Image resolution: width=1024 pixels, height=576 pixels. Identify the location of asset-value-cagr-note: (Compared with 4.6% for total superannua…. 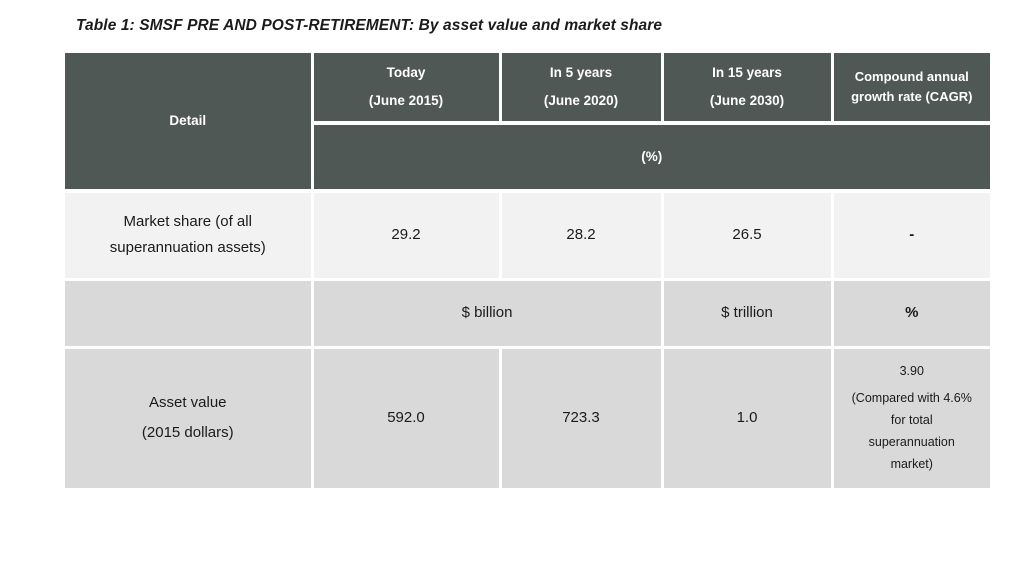
(911, 430).